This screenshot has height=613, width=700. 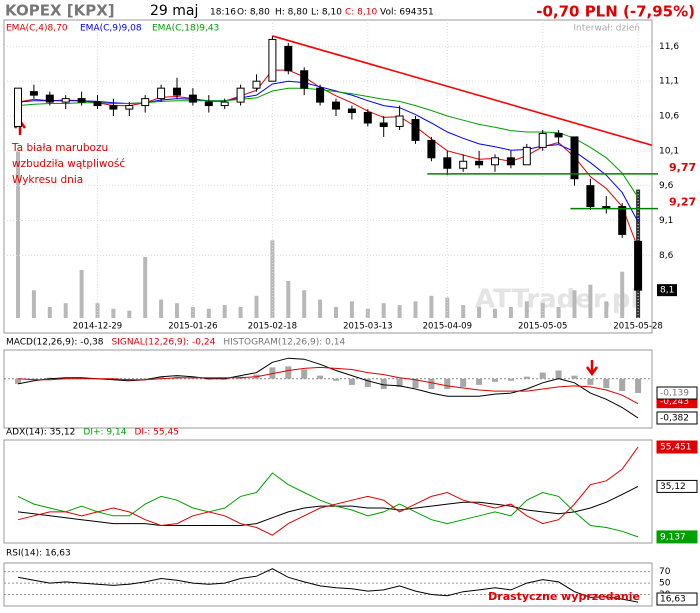 What do you see at coordinates (174, 11) in the screenshot?
I see `date: 29 maj` at bounding box center [174, 11].